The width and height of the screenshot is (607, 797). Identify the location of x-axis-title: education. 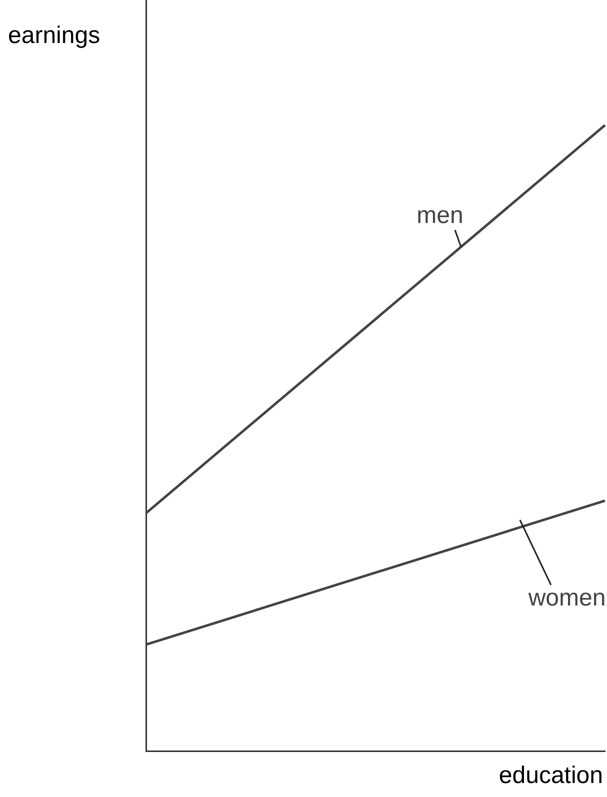
(550, 776).